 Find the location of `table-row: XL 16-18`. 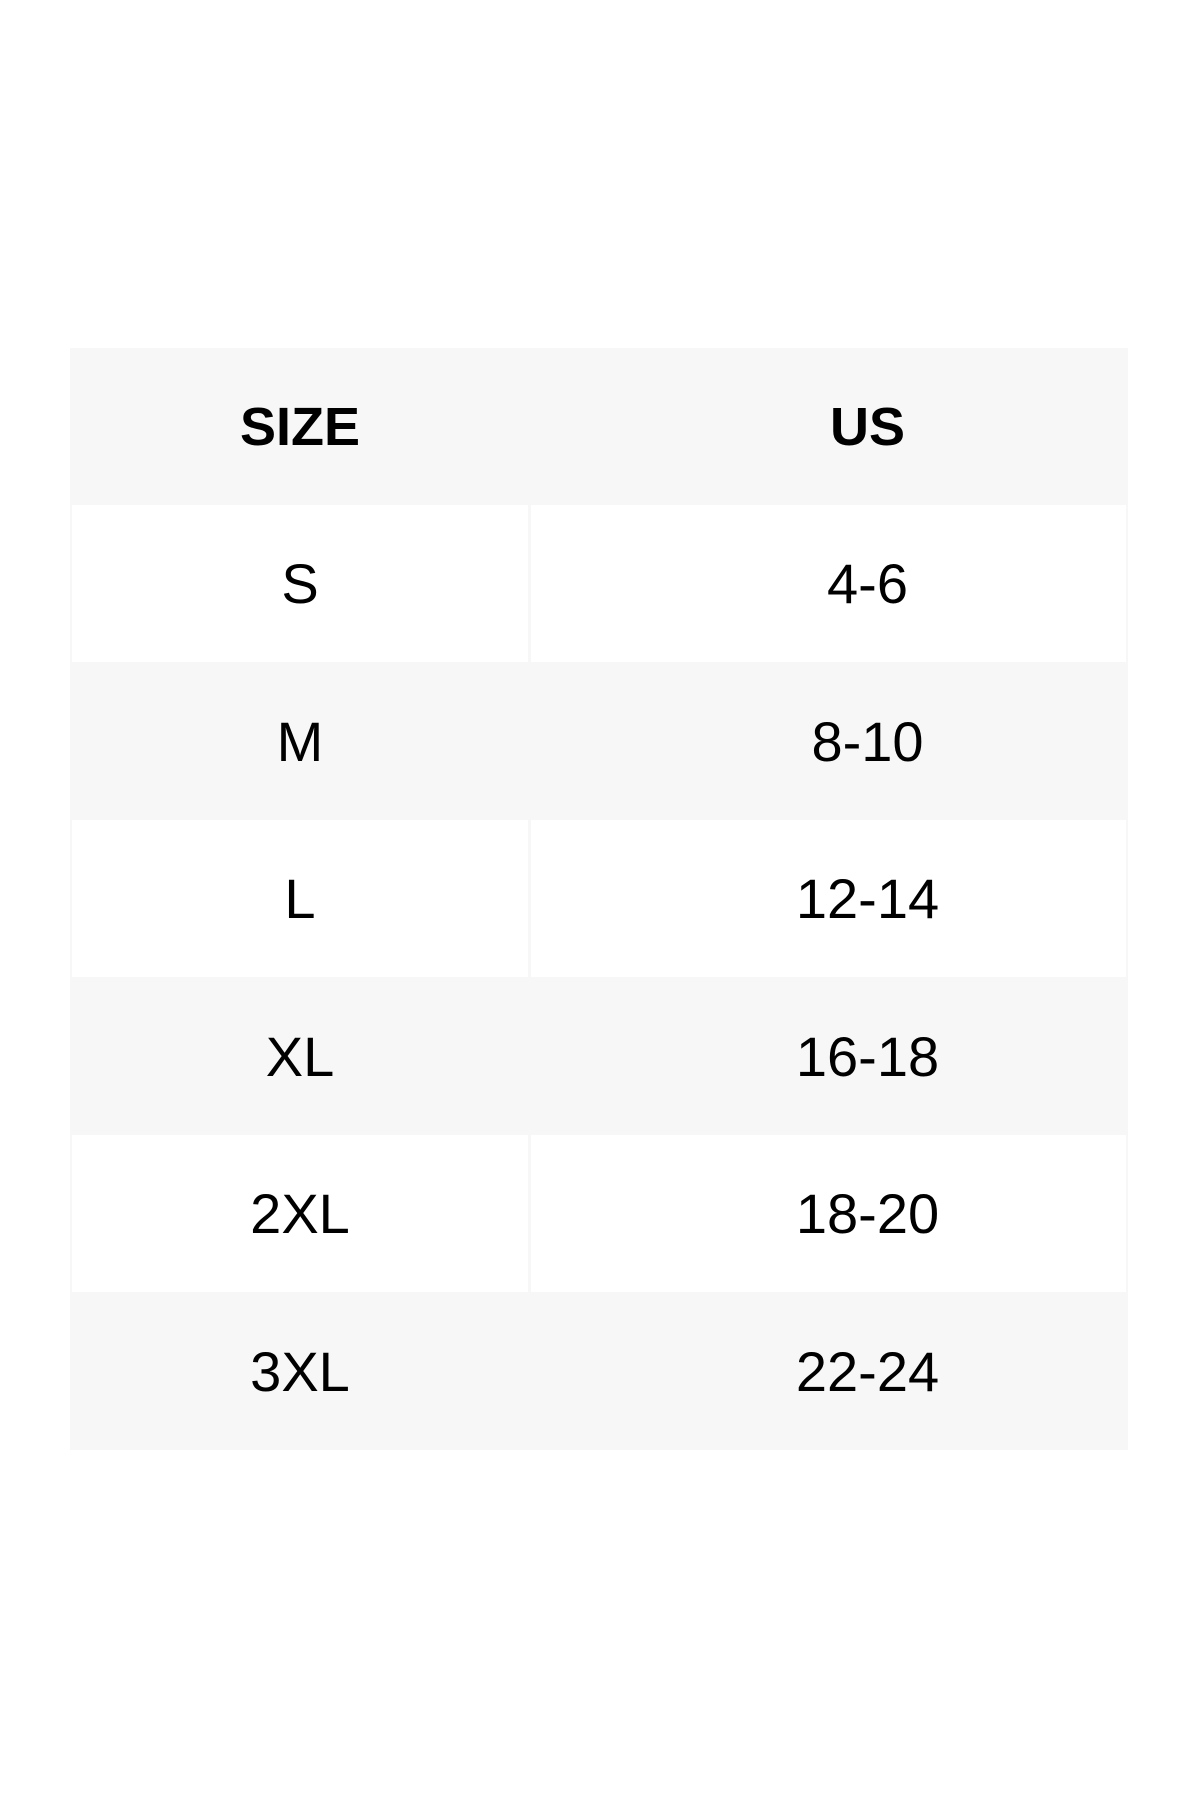

table-row: XL 16-18 is located at coordinates (599, 1056).